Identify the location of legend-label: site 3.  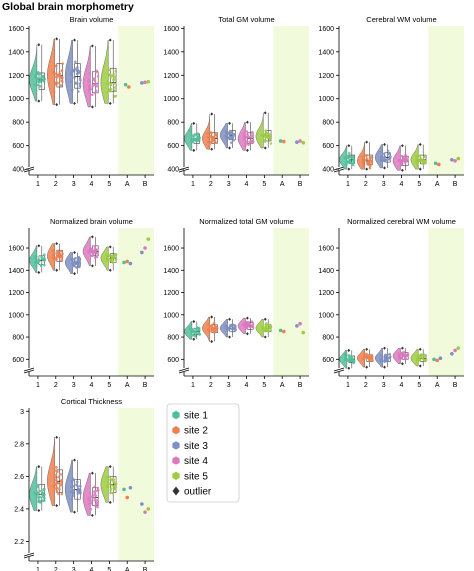
(196, 446).